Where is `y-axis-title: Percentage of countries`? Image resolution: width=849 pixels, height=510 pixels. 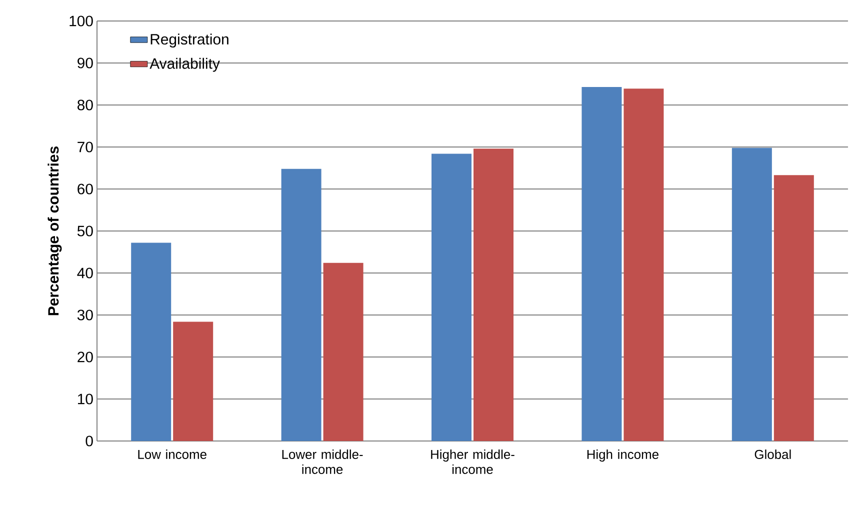
y-axis-title: Percentage of countries is located at coordinates (55, 231).